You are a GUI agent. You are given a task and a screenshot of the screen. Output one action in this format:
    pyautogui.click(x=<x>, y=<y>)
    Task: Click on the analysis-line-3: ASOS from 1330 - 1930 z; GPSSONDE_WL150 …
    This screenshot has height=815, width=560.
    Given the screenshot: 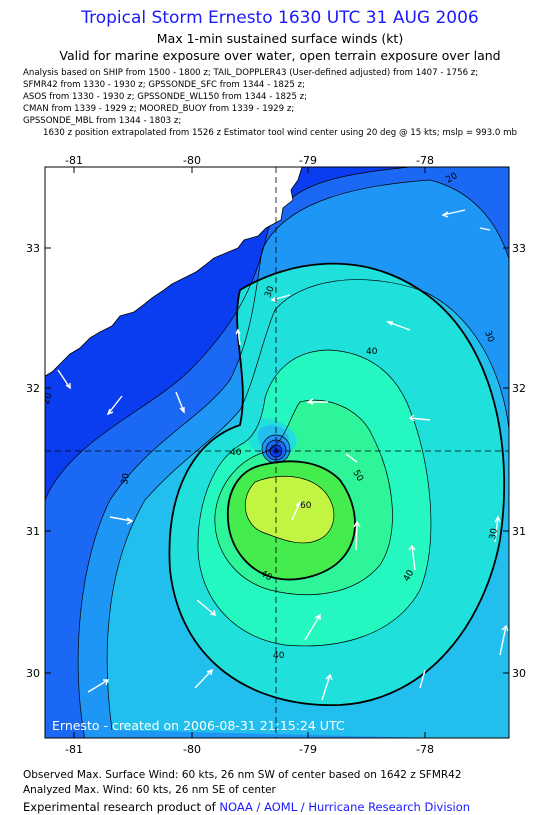 What is the action you would take?
    pyautogui.click(x=165, y=97)
    